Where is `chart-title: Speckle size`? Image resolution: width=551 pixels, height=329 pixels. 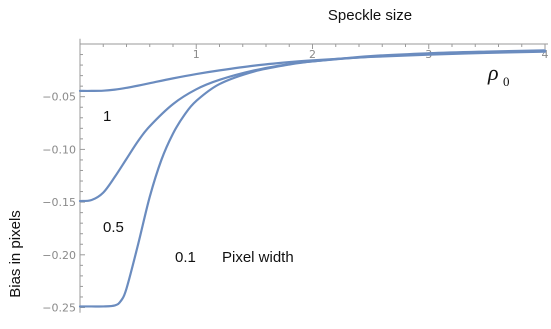 chart-title: Speckle size is located at coordinates (370, 15).